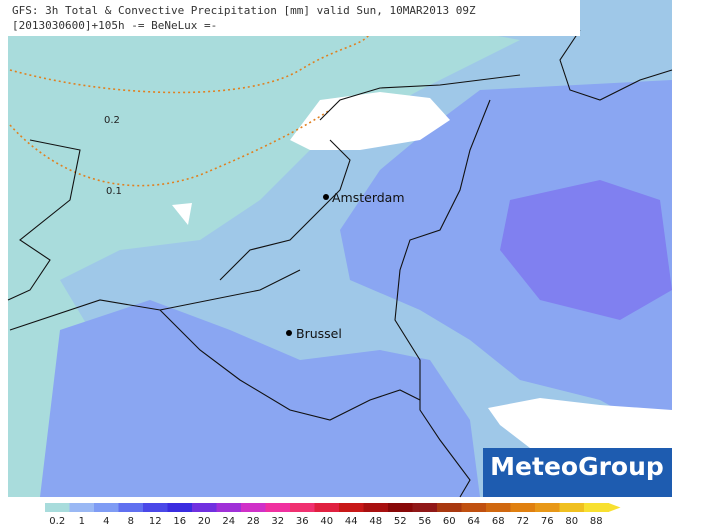 This screenshot has height=528, width=725. What do you see at coordinates (449, 521) in the screenshot?
I see `legend-tick-label: 60` at bounding box center [449, 521].